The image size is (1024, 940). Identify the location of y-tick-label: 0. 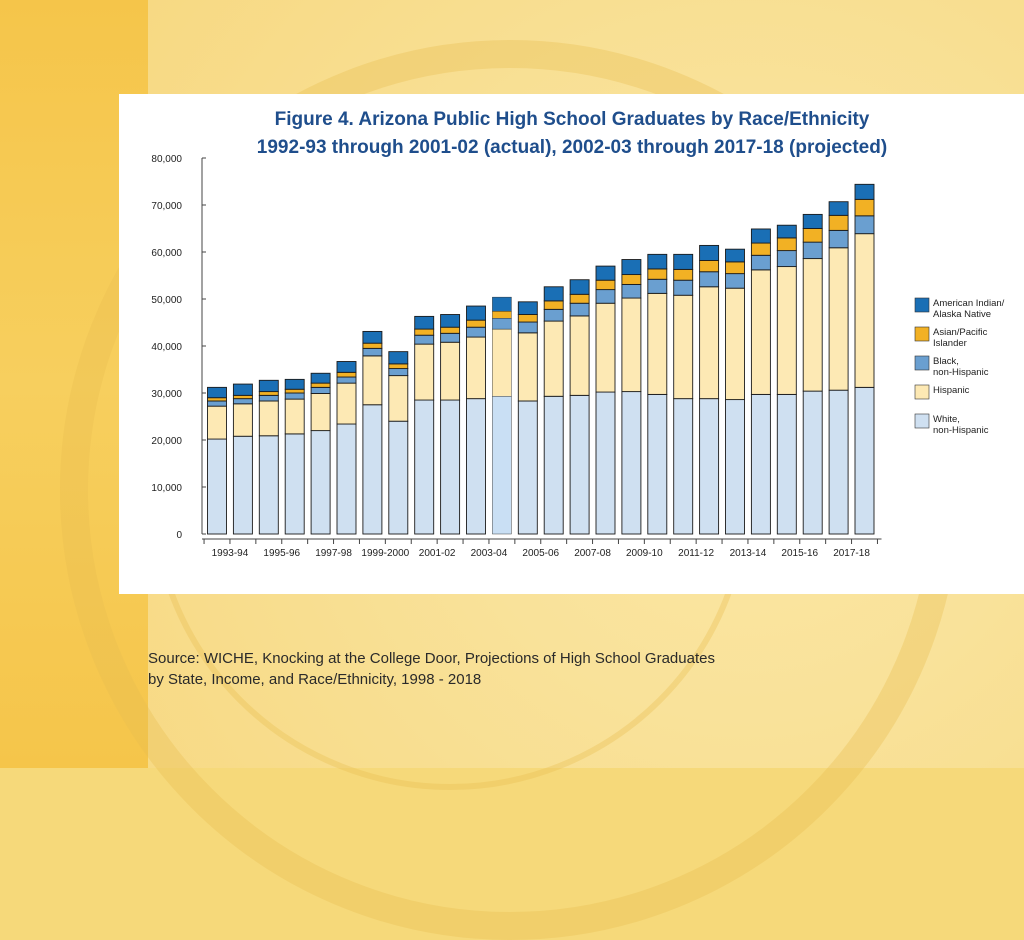
(179, 535).